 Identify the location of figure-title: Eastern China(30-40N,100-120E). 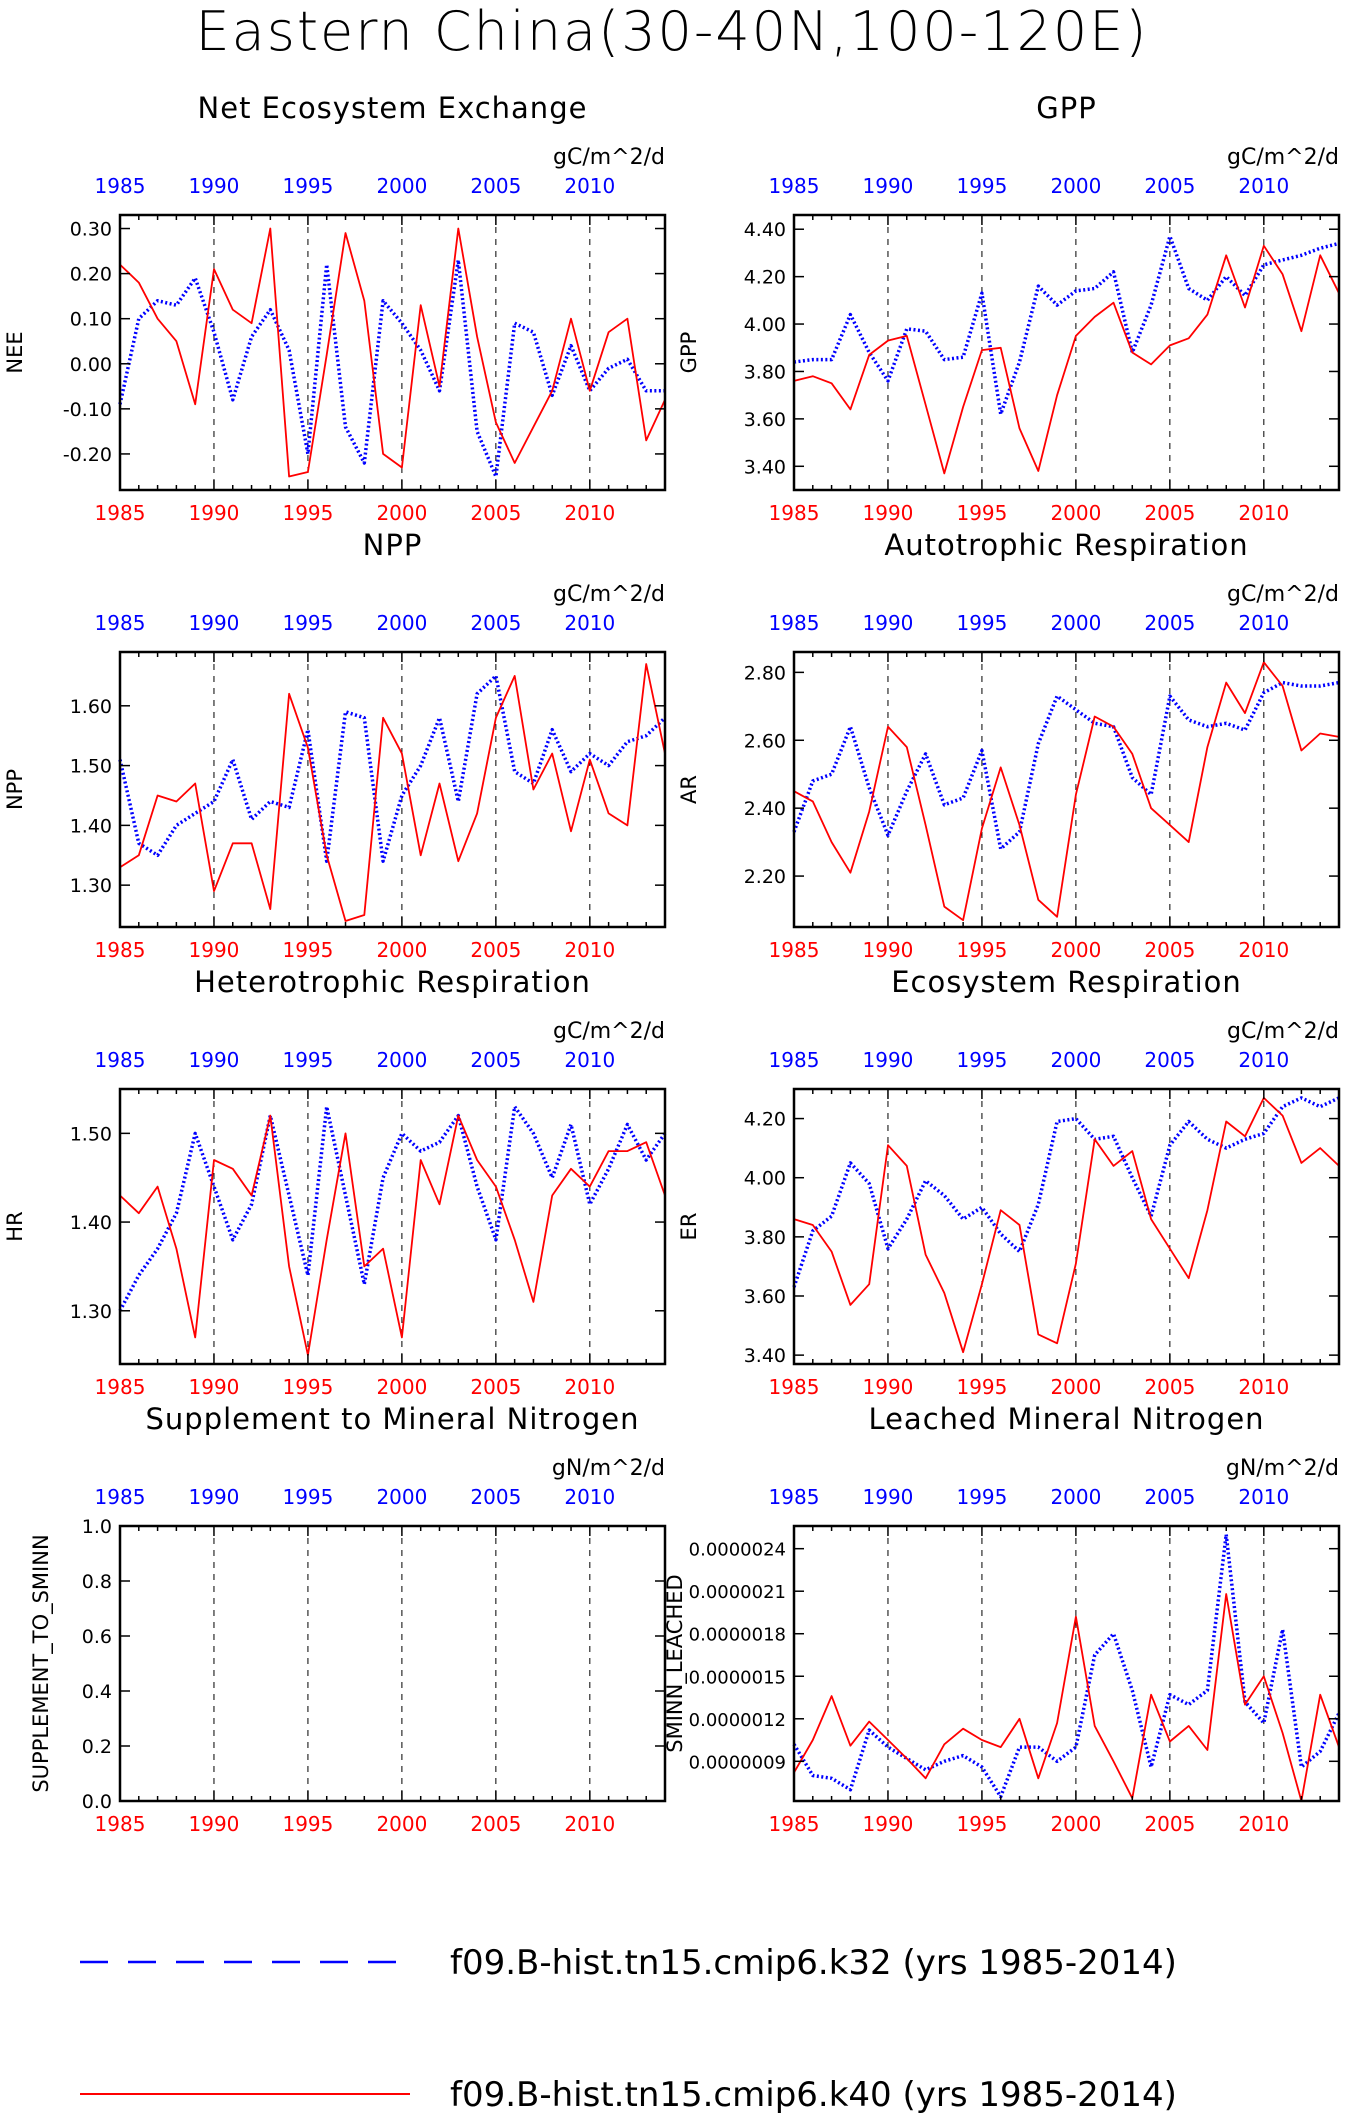
(672, 31).